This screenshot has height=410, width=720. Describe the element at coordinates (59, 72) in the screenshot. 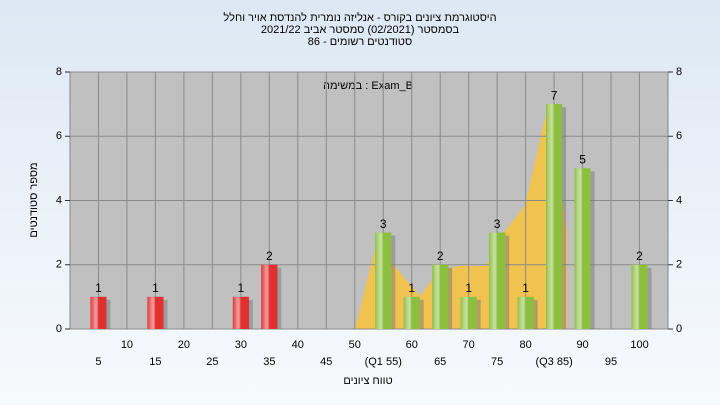

I see `y-tick-label: 8` at that location.